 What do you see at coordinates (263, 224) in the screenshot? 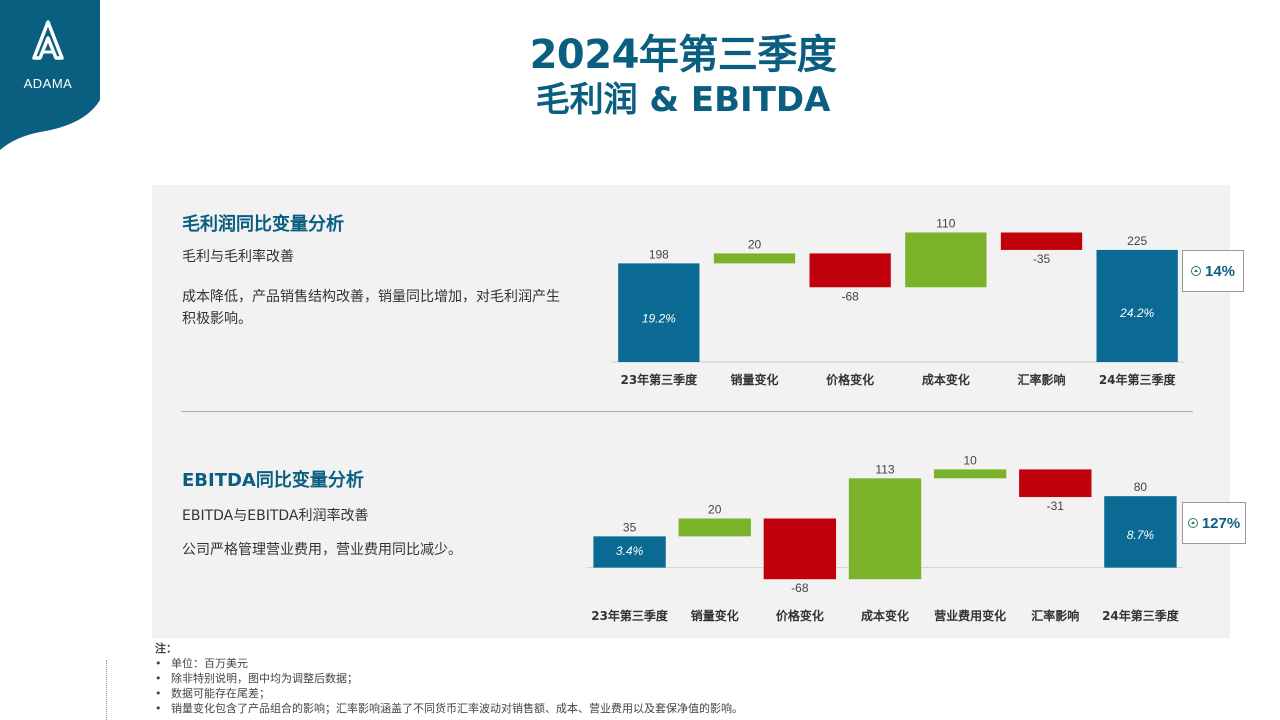
I see `gross-profit-section-title: 毛利润同比变量分析` at bounding box center [263, 224].